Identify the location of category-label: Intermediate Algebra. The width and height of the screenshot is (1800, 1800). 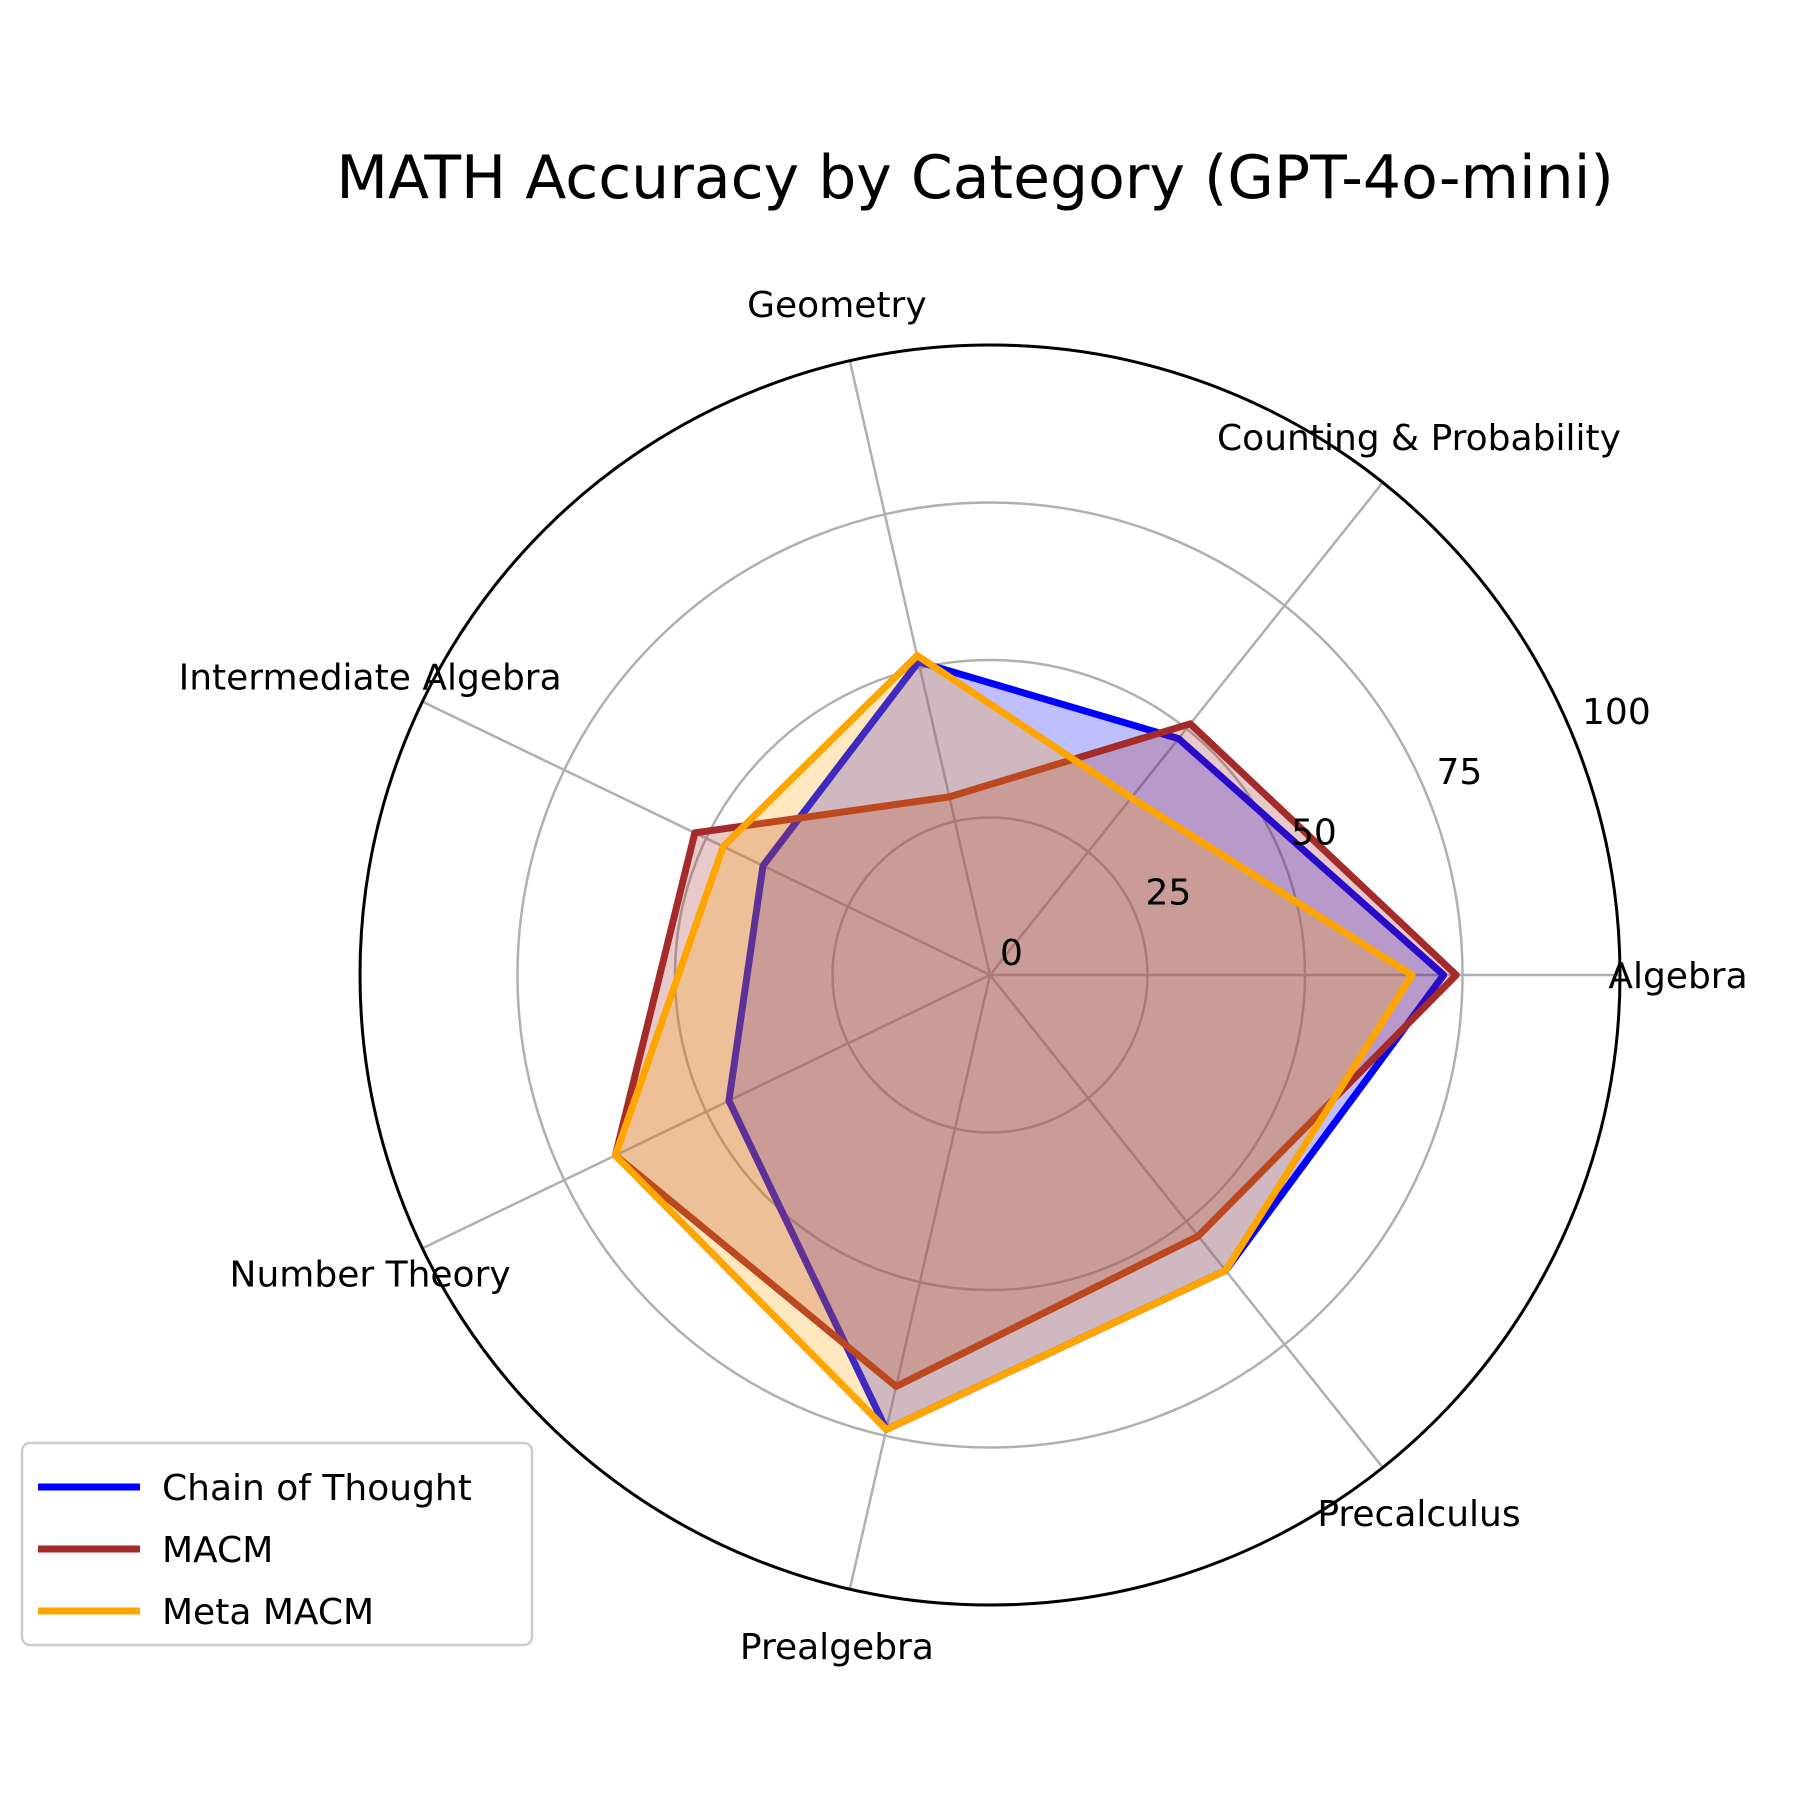
(370, 677).